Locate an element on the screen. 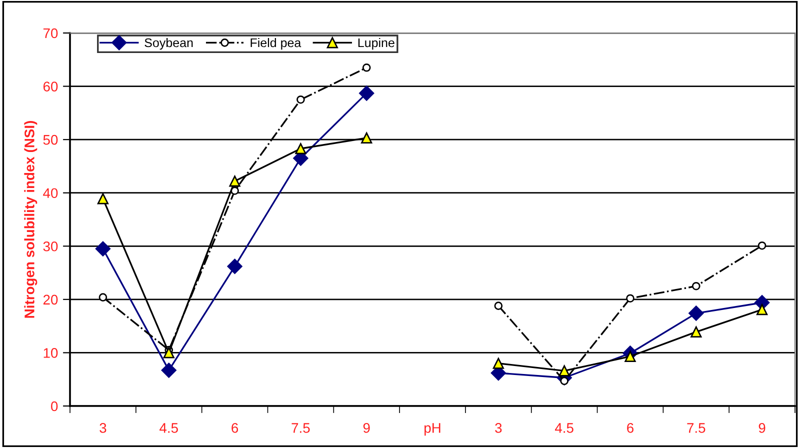 This screenshot has height=448, width=800. y-tick-label: 50 is located at coordinates (50, 139).